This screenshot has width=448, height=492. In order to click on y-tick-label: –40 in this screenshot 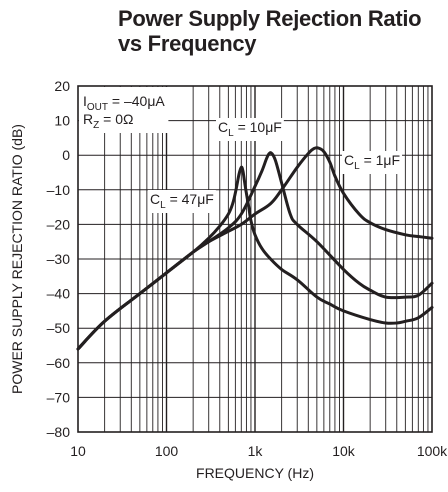, I will do `click(59, 294)`.